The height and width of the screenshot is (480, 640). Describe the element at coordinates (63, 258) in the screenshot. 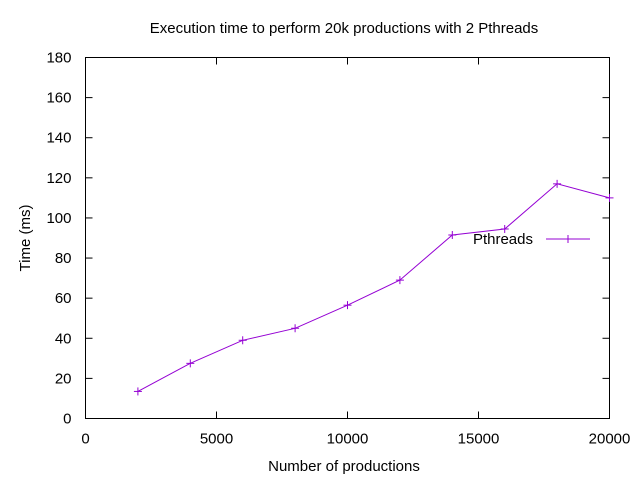

I see `y-tick-label: 80` at that location.